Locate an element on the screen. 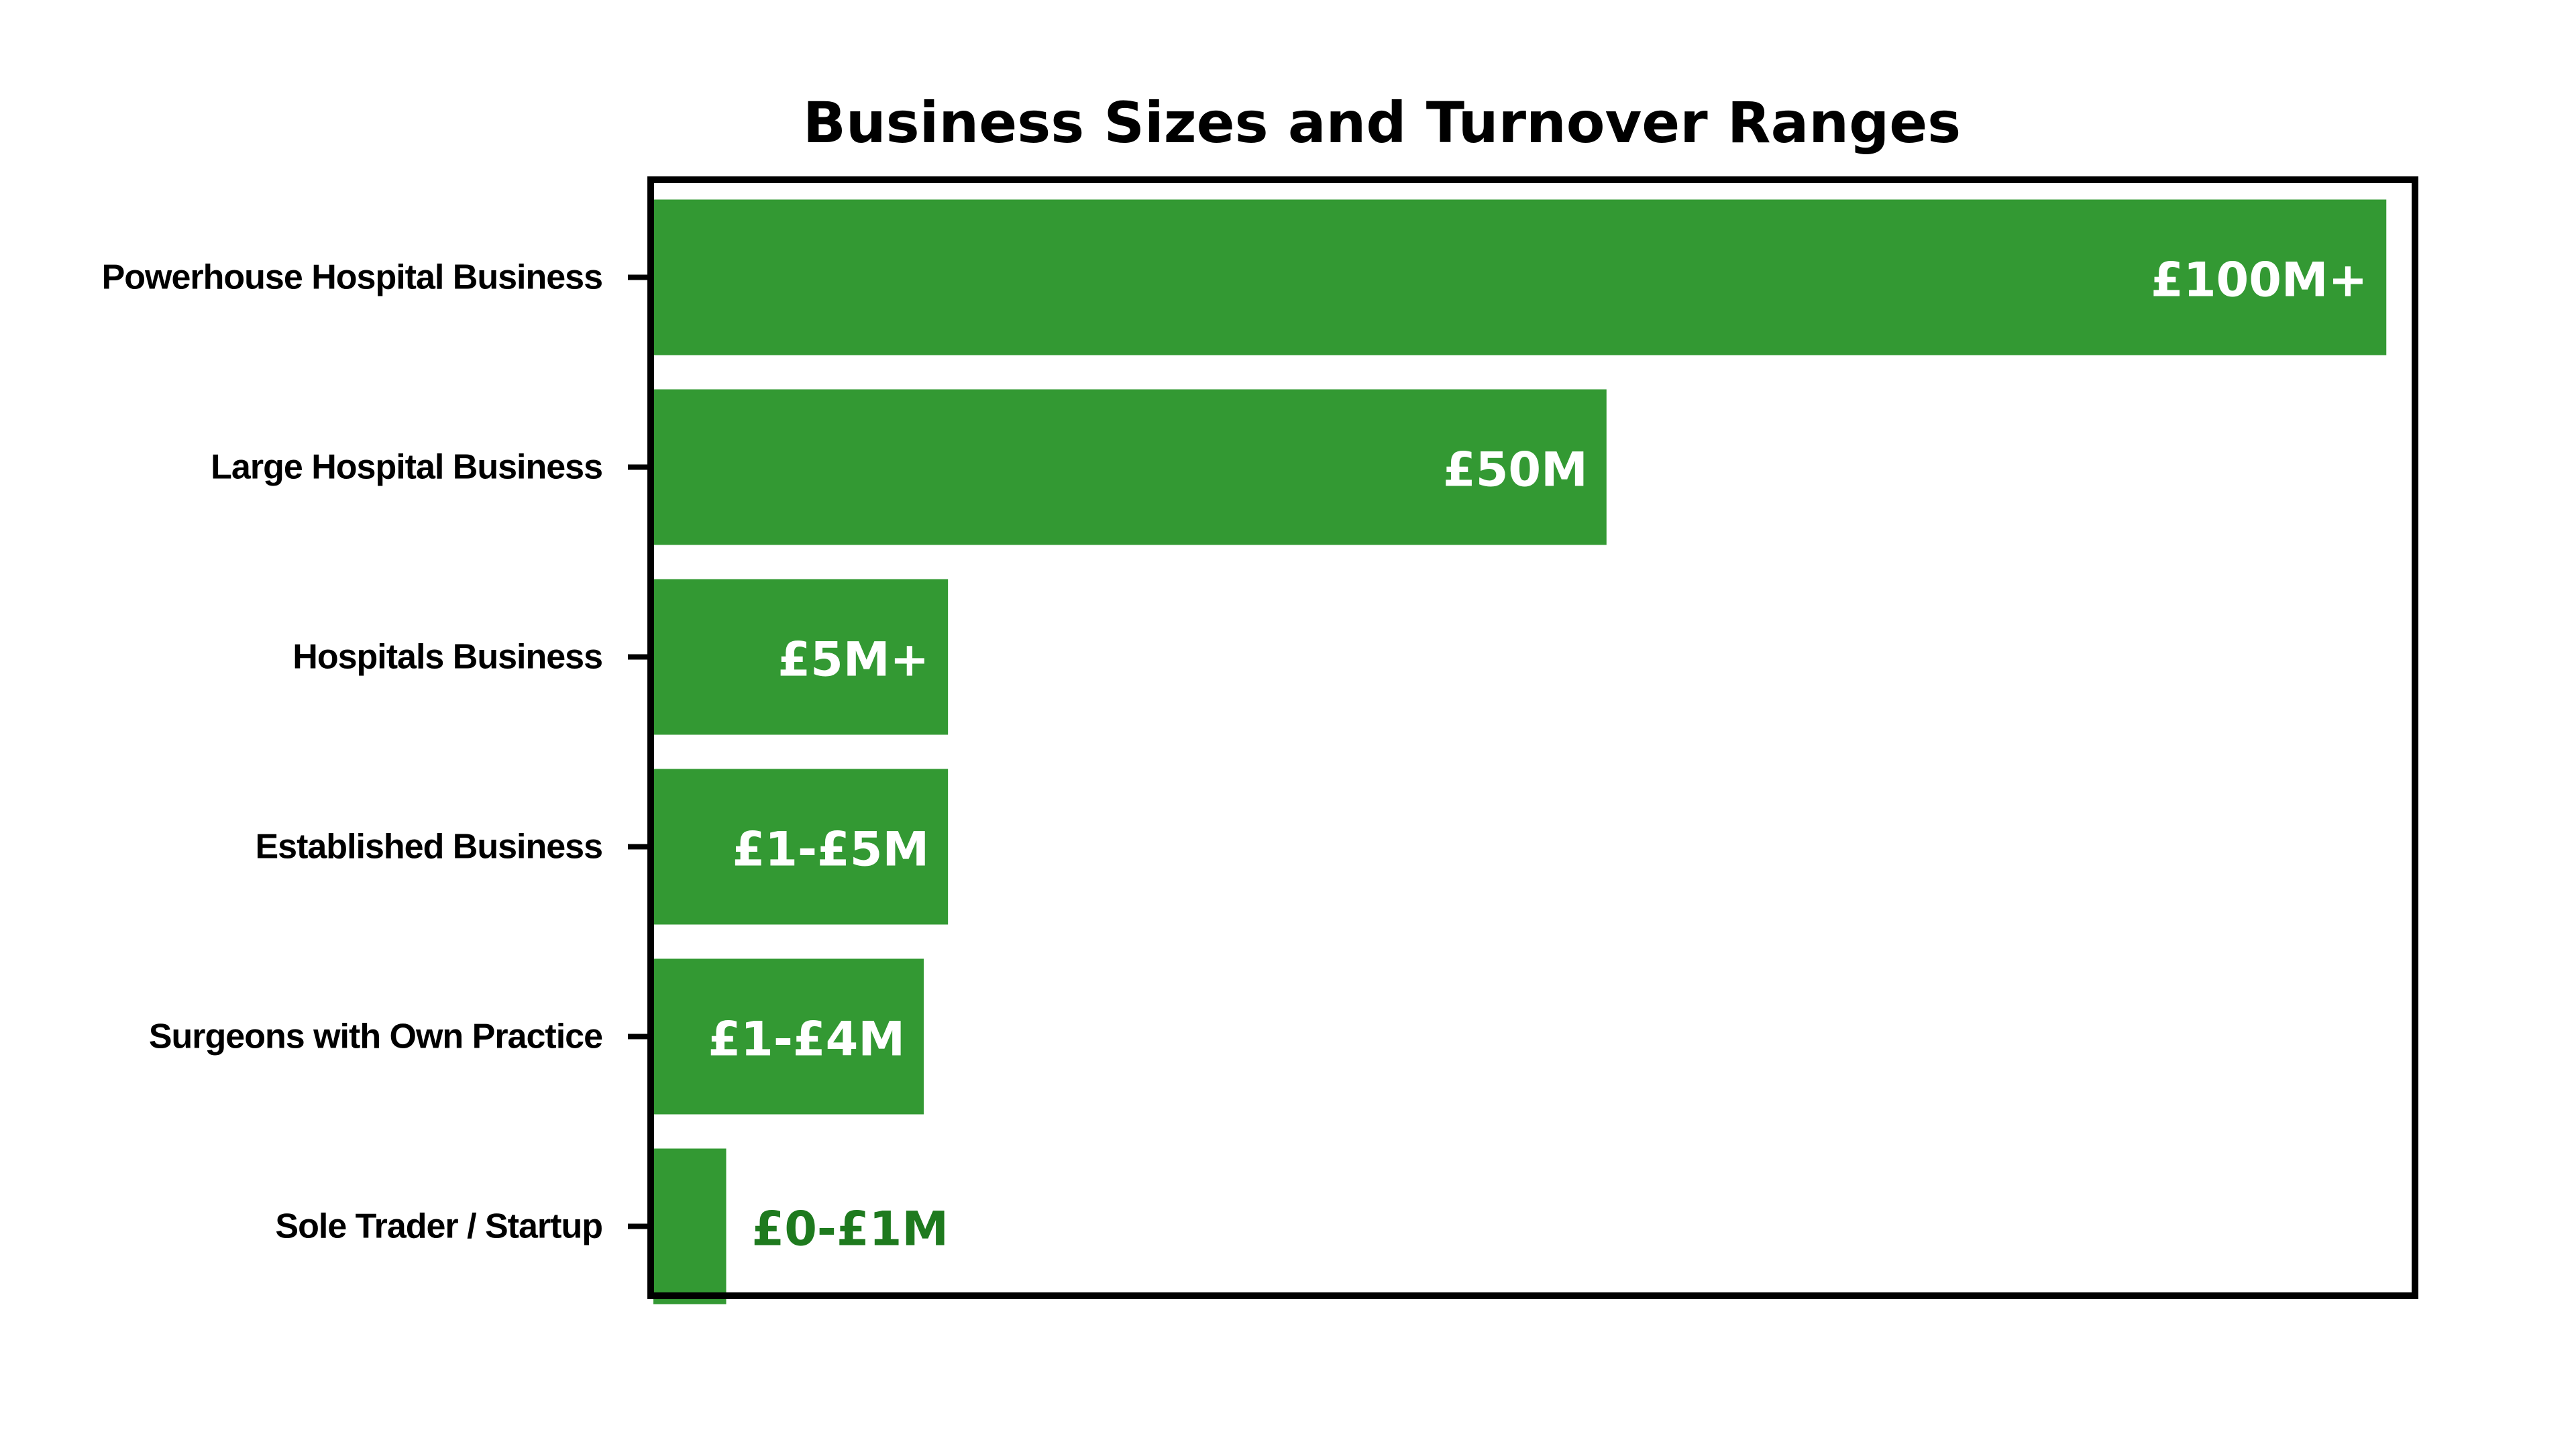 The width and height of the screenshot is (2576, 1448). category-label: Large Hospital Business is located at coordinates (406, 467).